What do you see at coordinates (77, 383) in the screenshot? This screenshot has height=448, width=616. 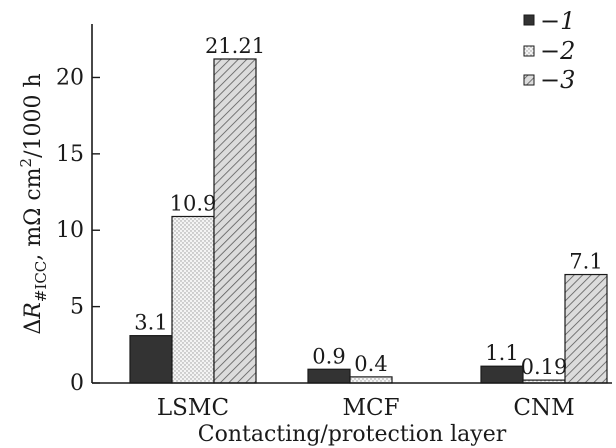 I see `y-tick-label-0: 0` at bounding box center [77, 383].